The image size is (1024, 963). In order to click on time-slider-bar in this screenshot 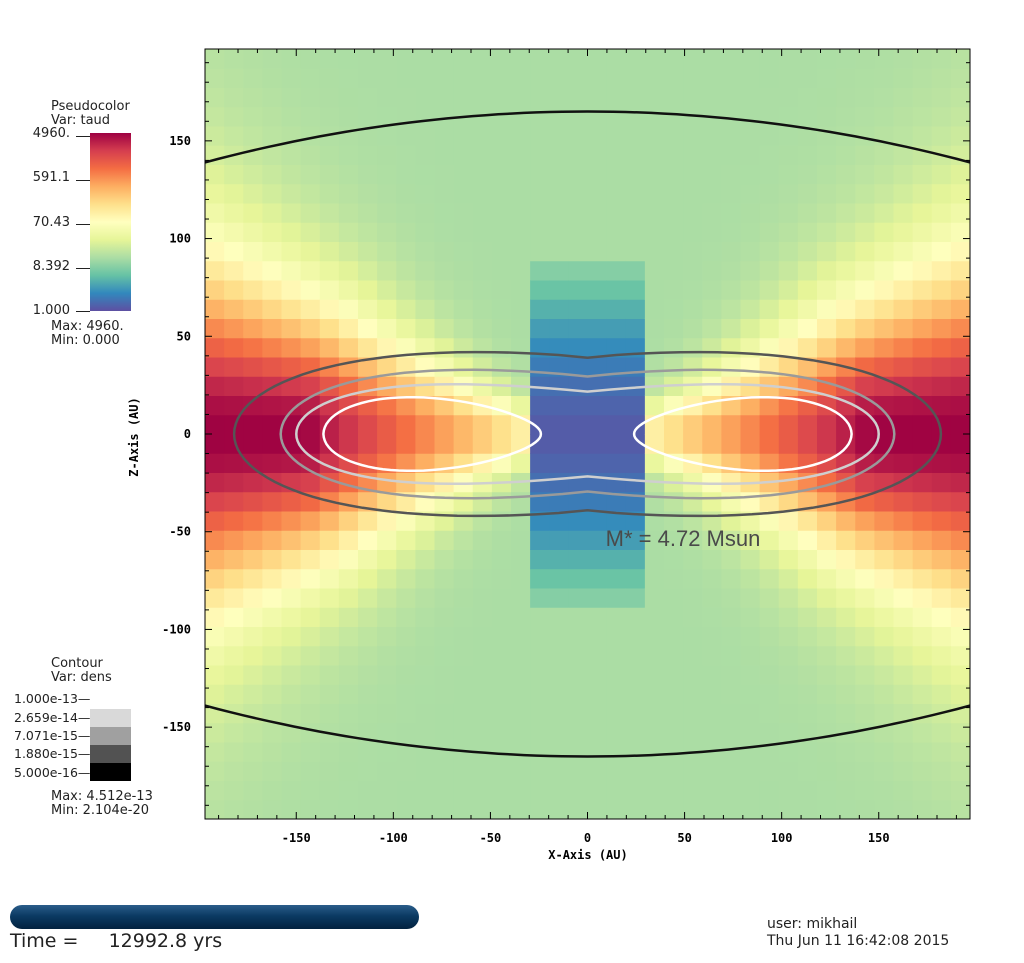, I will do `click(214, 917)`.